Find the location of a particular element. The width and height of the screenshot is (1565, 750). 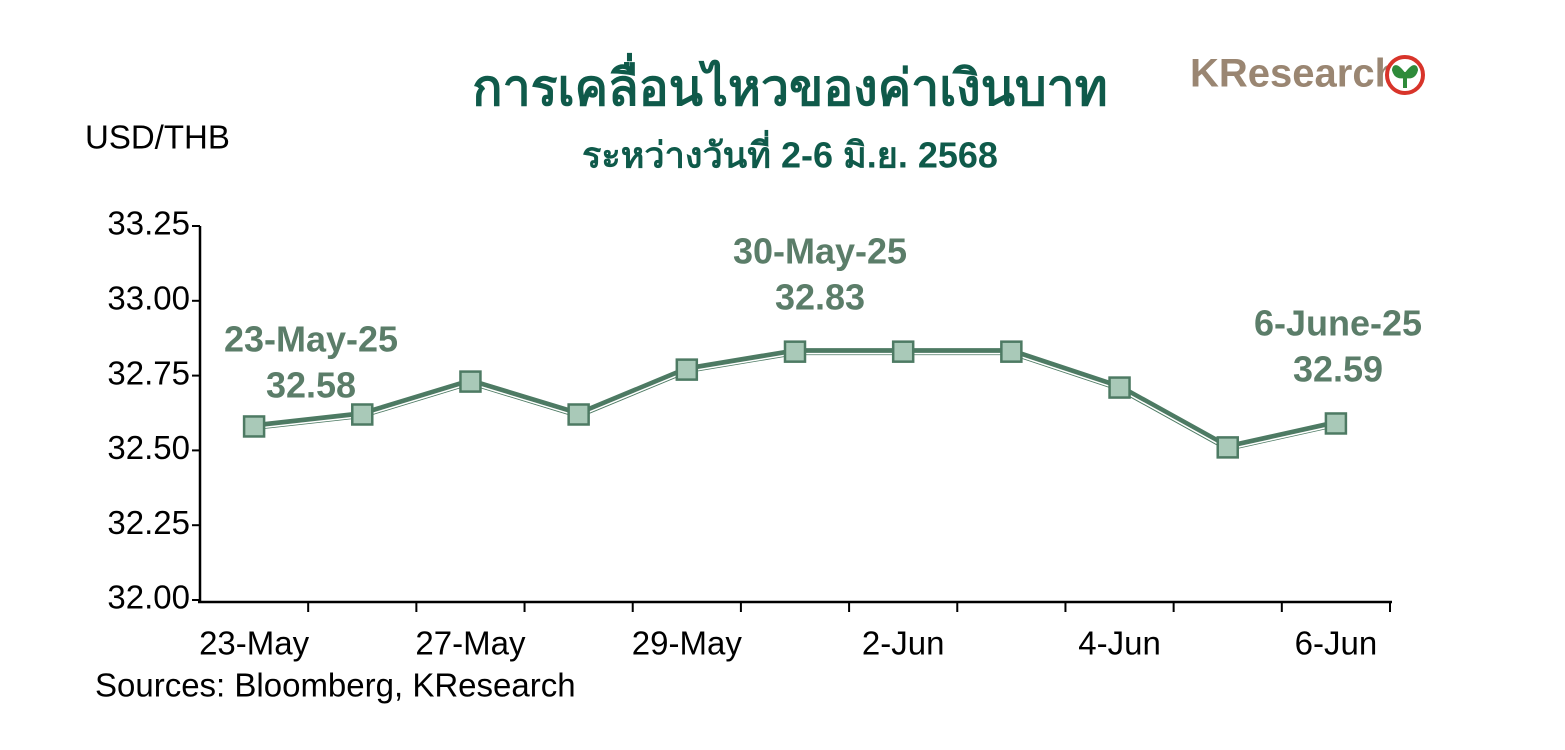

annotation: 32.58 is located at coordinates (311, 385).